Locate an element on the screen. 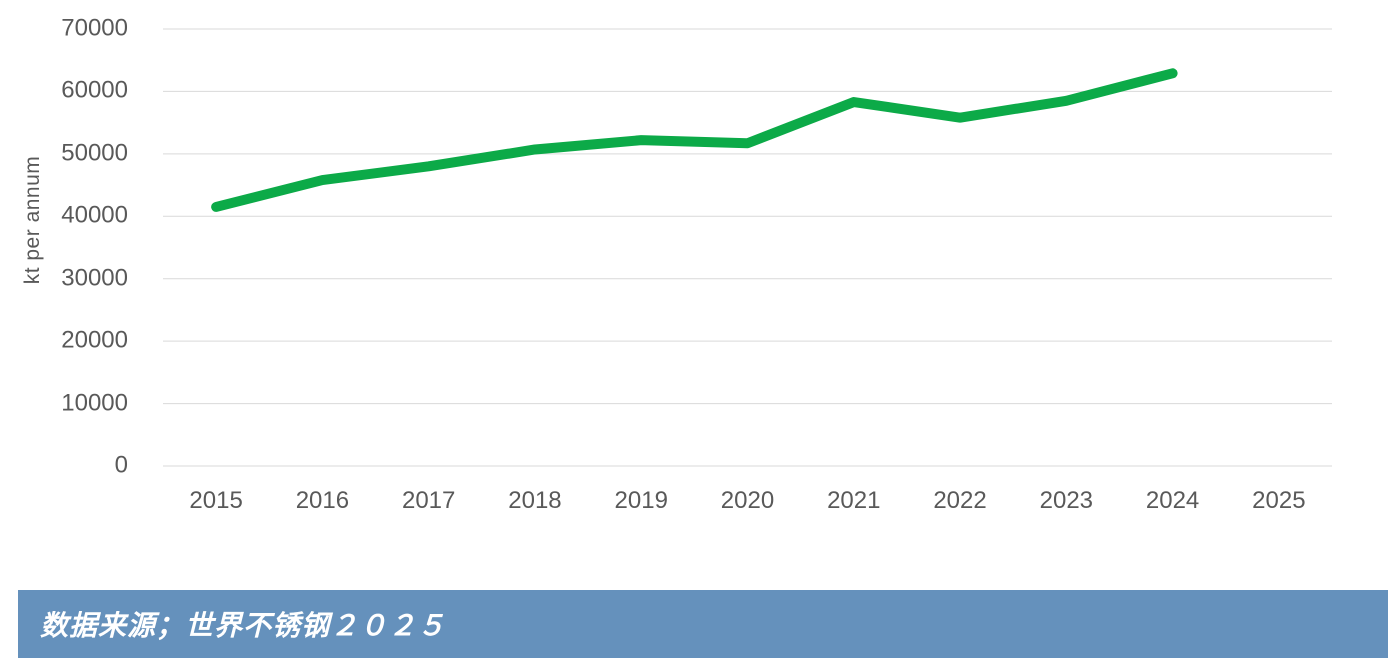 The width and height of the screenshot is (1390, 661). x-tick-label: 2017 is located at coordinates (428, 500).